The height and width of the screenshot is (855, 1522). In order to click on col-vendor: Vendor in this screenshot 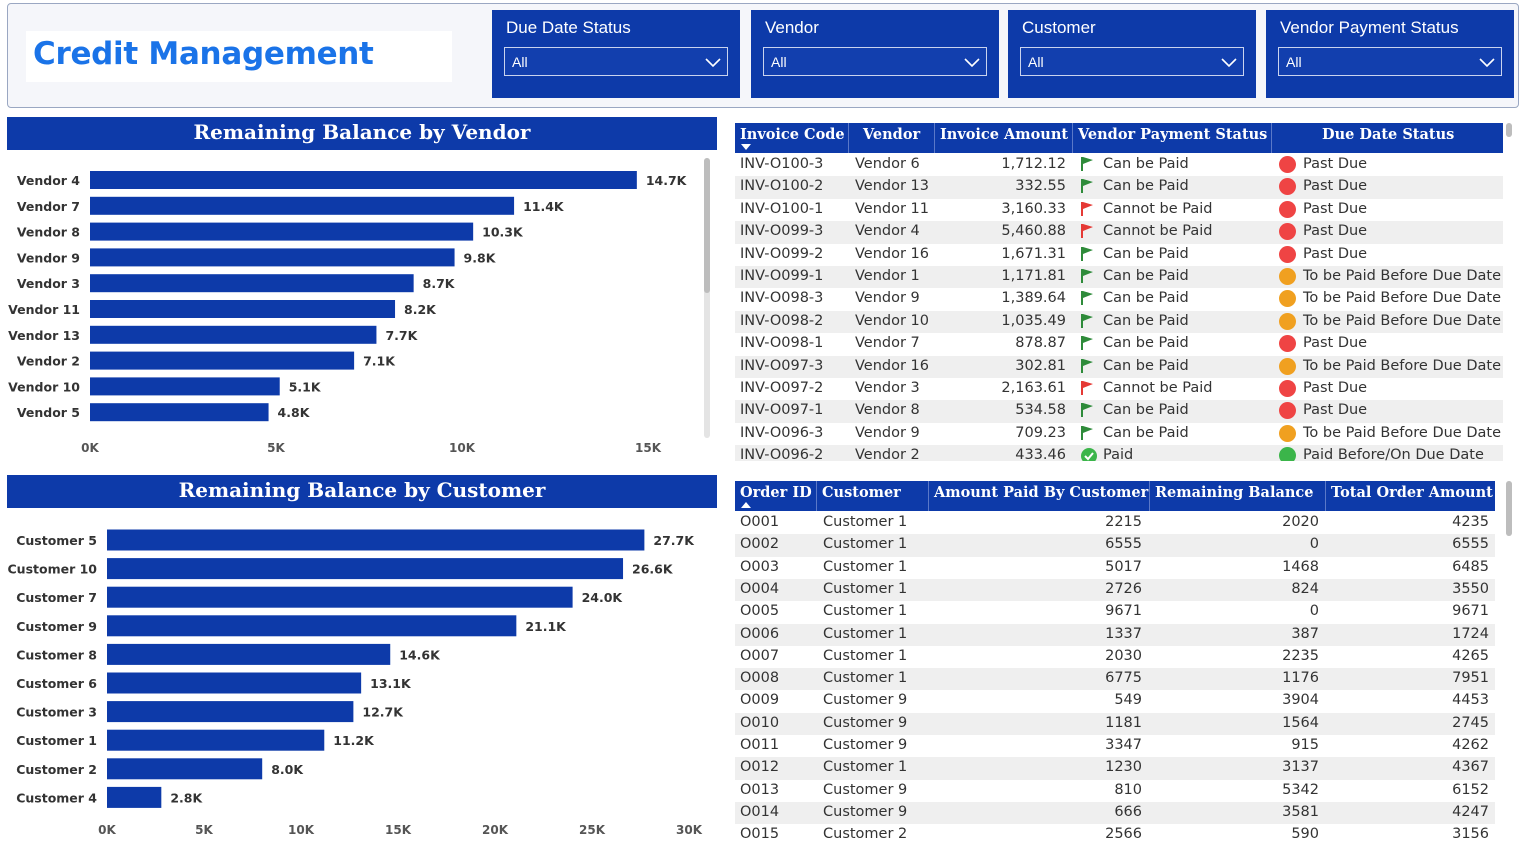, I will do `click(892, 134)`.